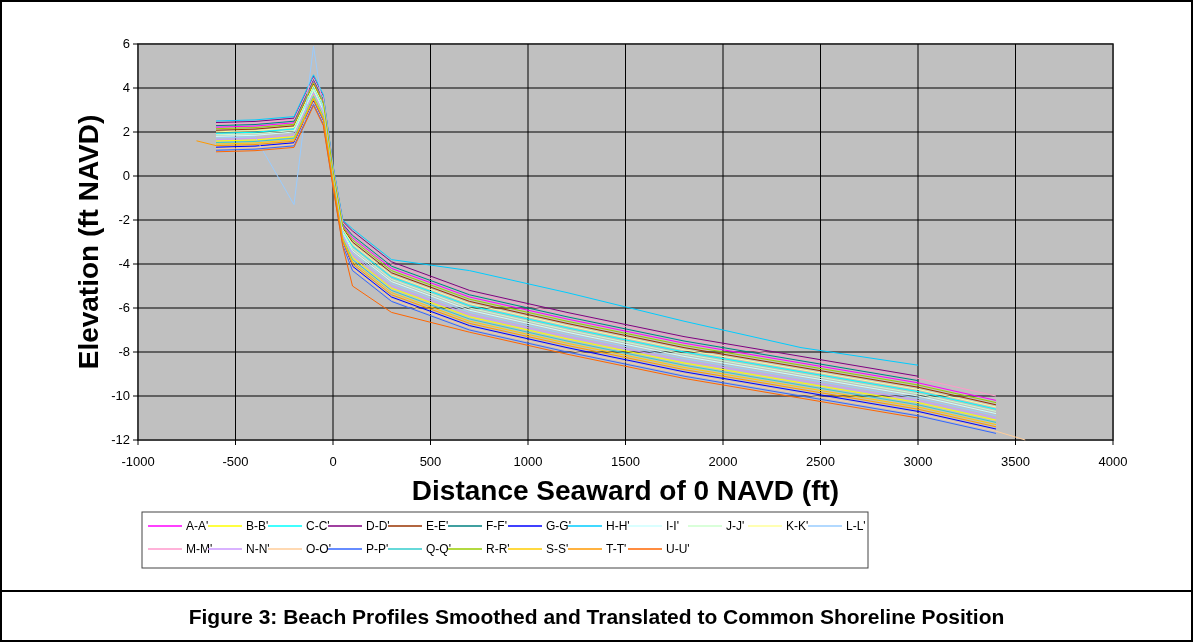 The width and height of the screenshot is (1193, 642). I want to click on legend-label: M-M', so click(199, 549).